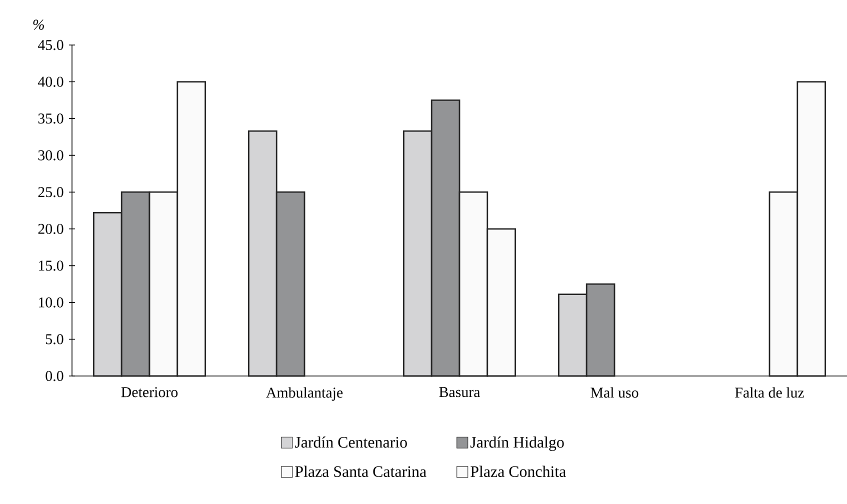  What do you see at coordinates (459, 392) in the screenshot?
I see `x-tick-label: Basura` at bounding box center [459, 392].